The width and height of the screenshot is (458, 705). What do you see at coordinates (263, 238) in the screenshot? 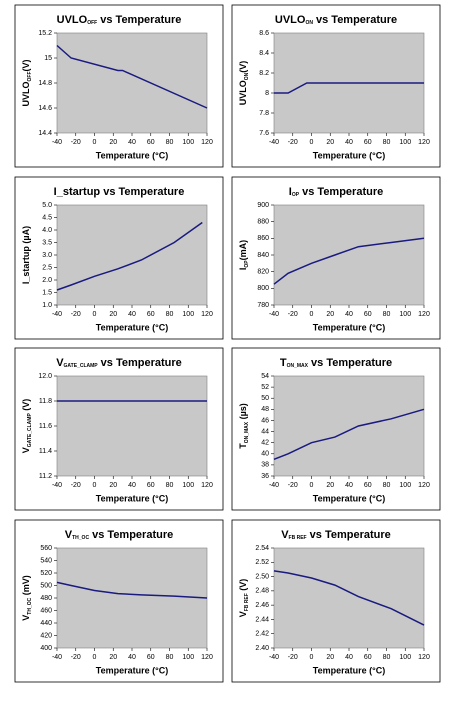
I see `y-tick-label: 860` at bounding box center [263, 238].